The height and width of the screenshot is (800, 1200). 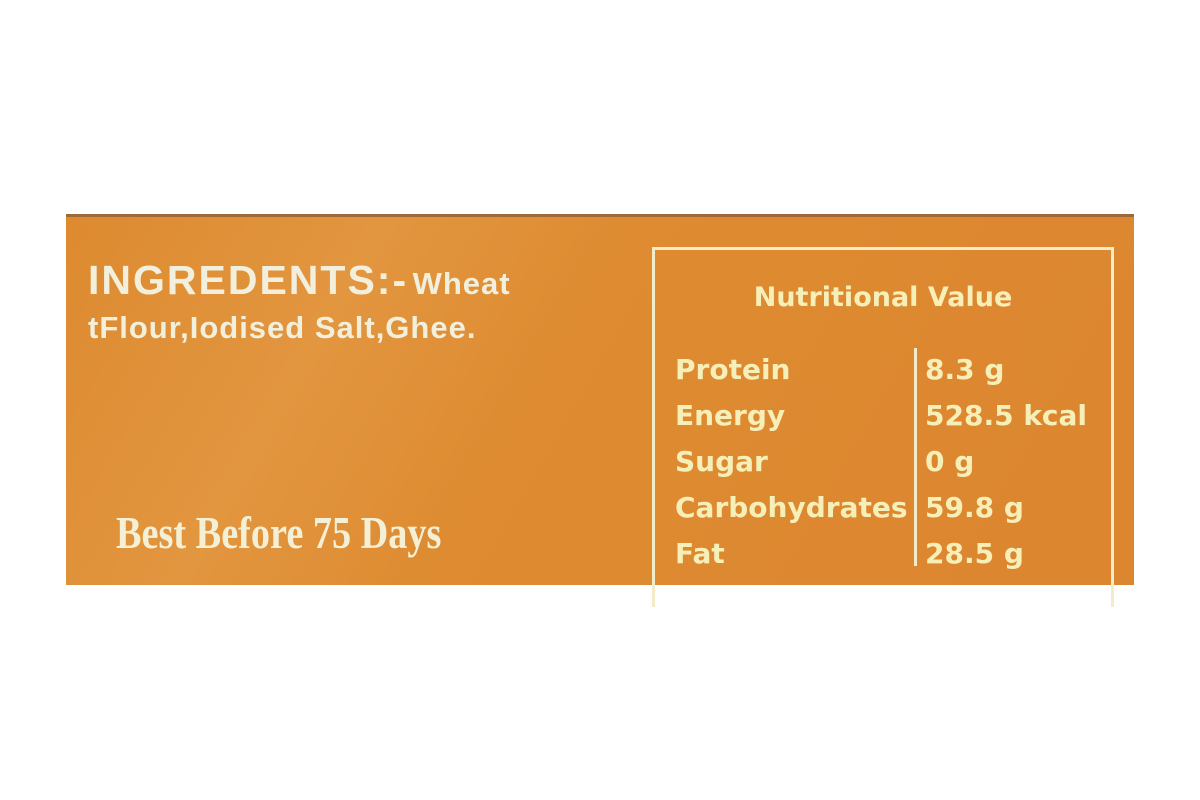 I want to click on nutrient-value: 59.8 g, so click(x=974, y=507).